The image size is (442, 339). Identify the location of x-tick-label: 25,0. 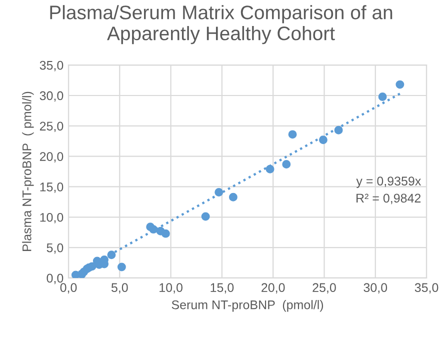
(324, 288).